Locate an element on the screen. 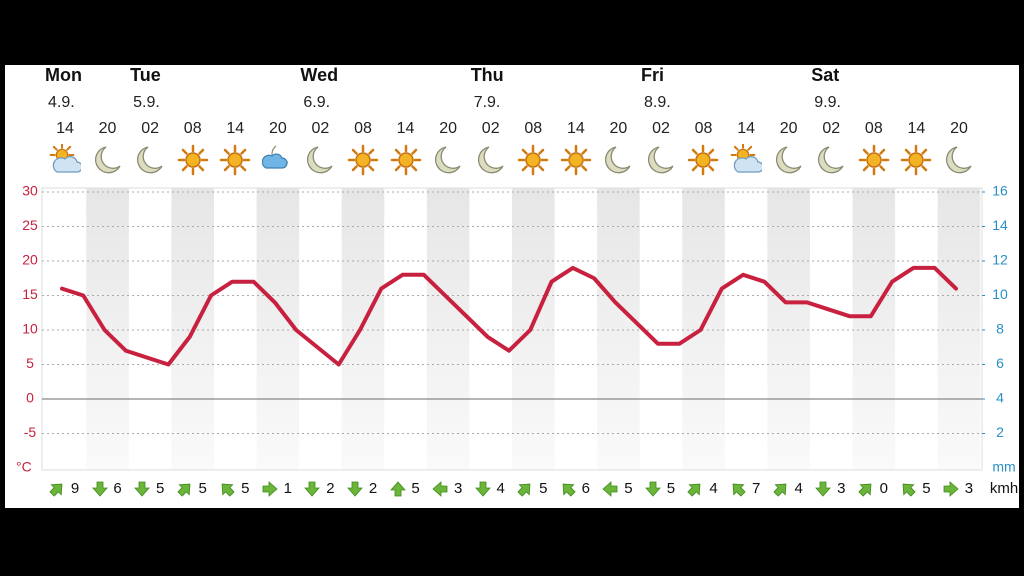 This screenshot has height=576, width=1024. day-date: 7.9. is located at coordinates (487, 102).